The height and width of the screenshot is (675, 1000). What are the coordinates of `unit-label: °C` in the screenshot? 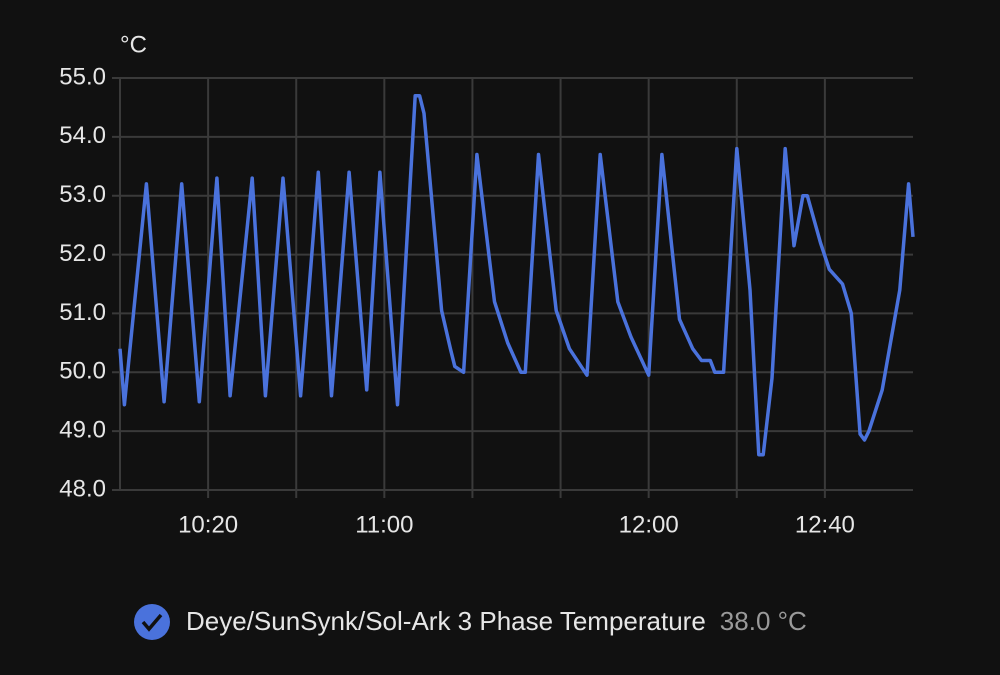 It's located at (133, 44).